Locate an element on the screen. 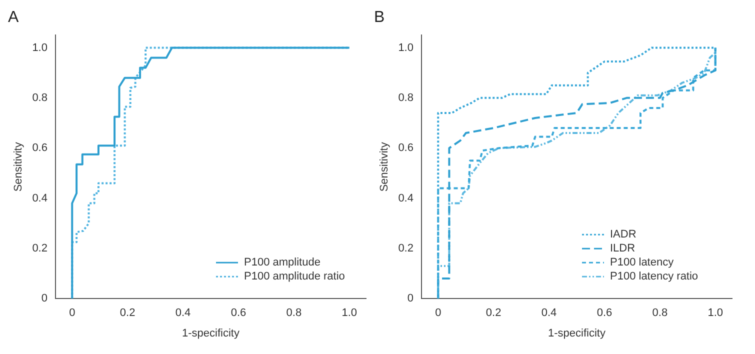 The width and height of the screenshot is (755, 354). legend-label: P100 latency is located at coordinates (642, 262).